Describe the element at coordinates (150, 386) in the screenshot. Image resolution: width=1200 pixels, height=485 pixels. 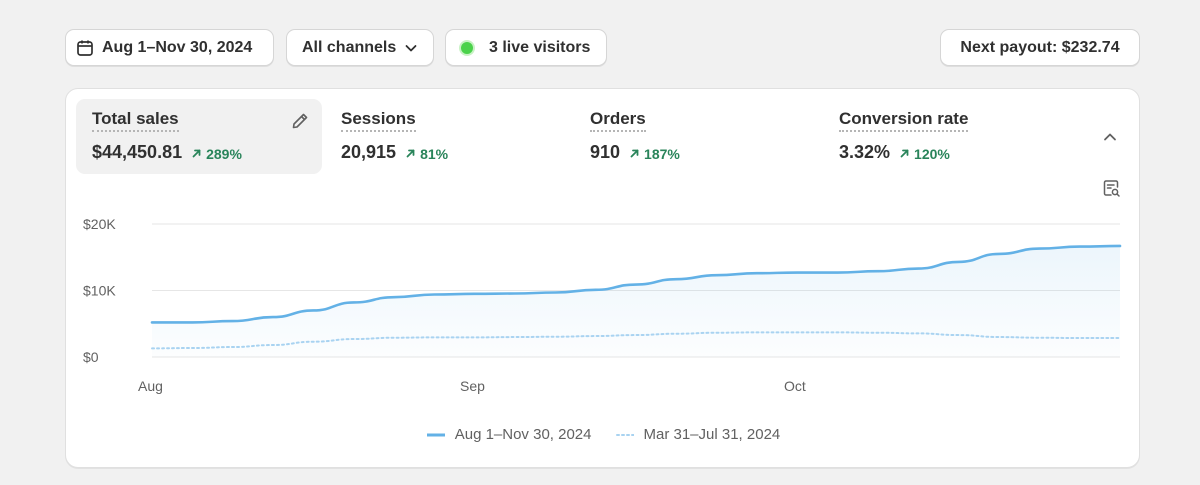
I see `x-tick-label: Aug` at that location.